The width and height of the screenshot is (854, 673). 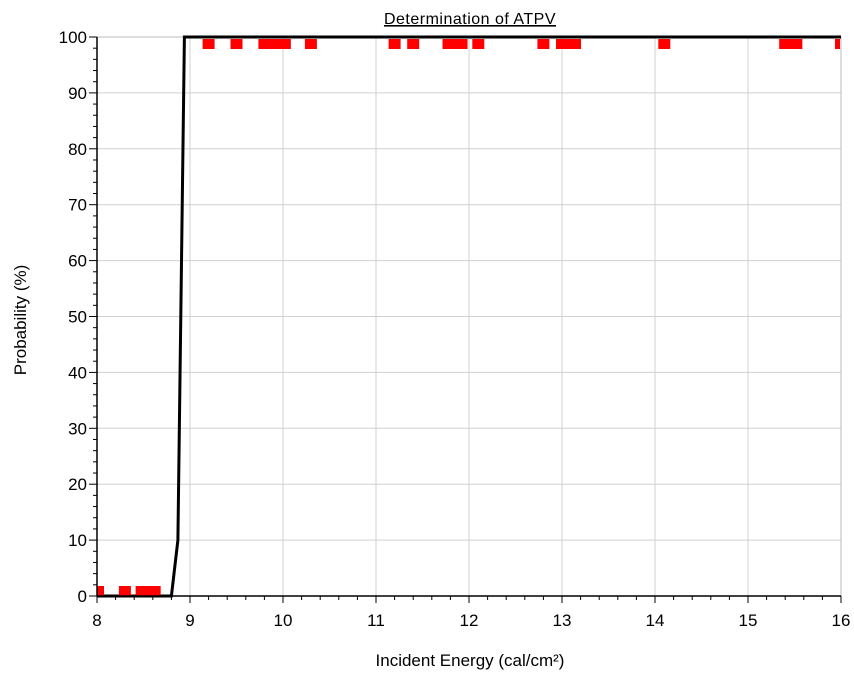 I want to click on x-tick-label: 9, so click(x=189, y=620).